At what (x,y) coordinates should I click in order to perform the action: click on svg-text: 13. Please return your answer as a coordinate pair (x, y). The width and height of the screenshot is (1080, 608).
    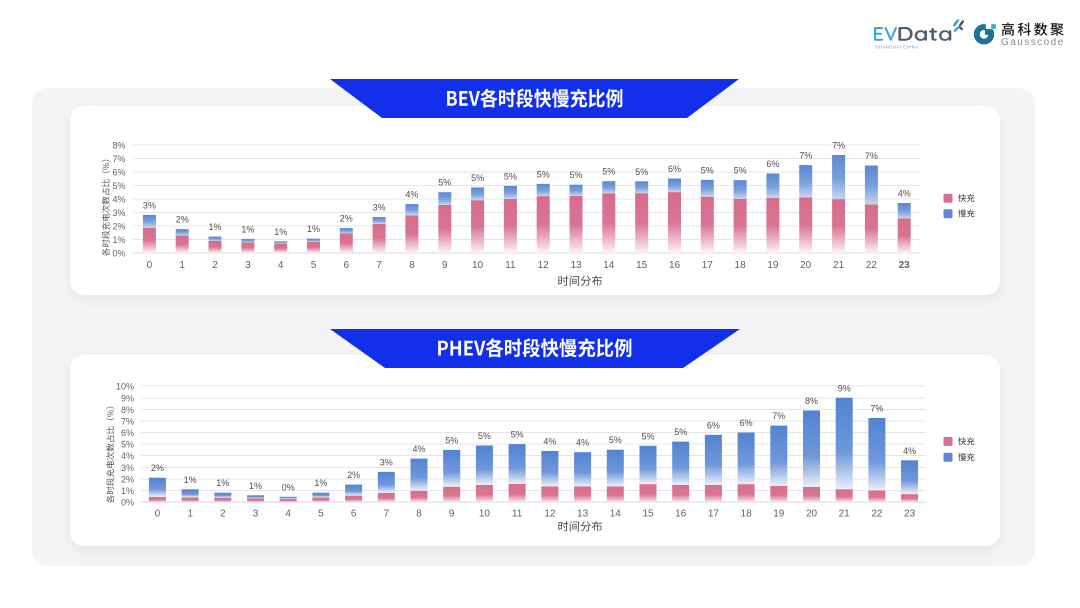
    Looking at the image, I should click on (583, 513).